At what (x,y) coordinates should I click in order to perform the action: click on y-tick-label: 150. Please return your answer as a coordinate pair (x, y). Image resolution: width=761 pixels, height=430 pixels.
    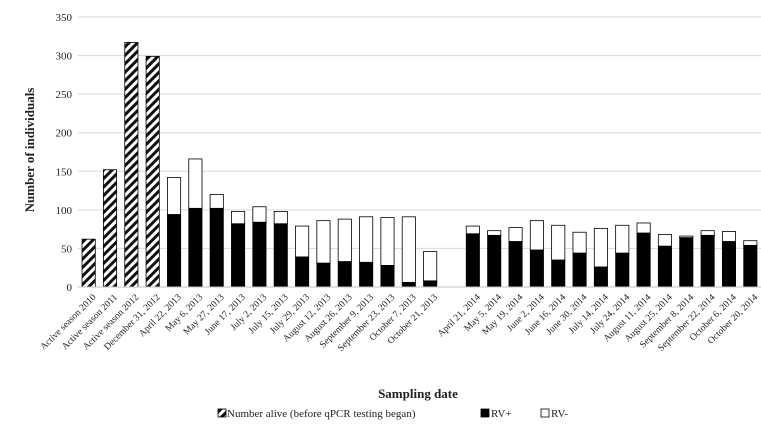
    Looking at the image, I should click on (64, 172).